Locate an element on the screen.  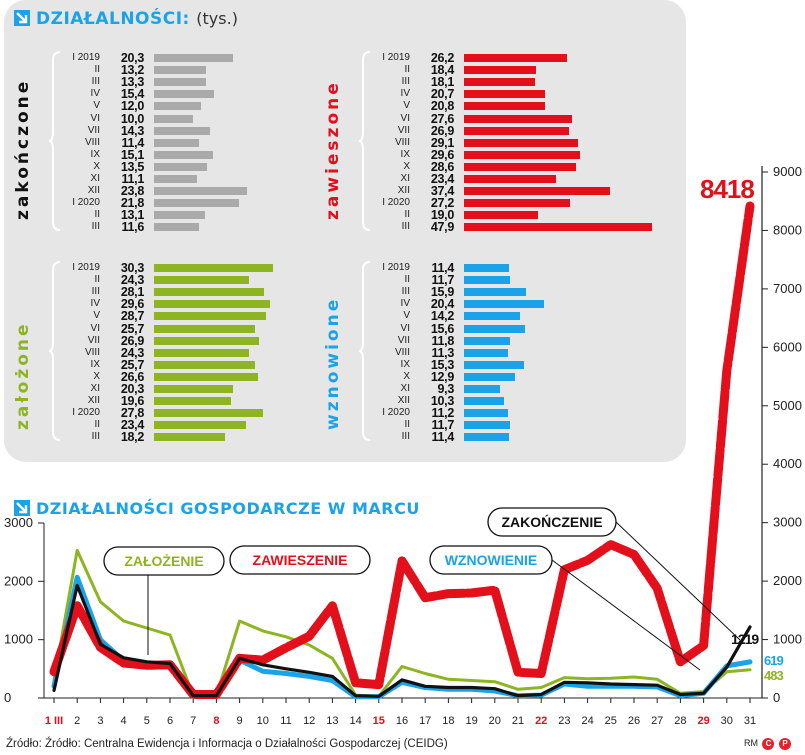
bar-row: XI 9,3 is located at coordinates (483, 389).